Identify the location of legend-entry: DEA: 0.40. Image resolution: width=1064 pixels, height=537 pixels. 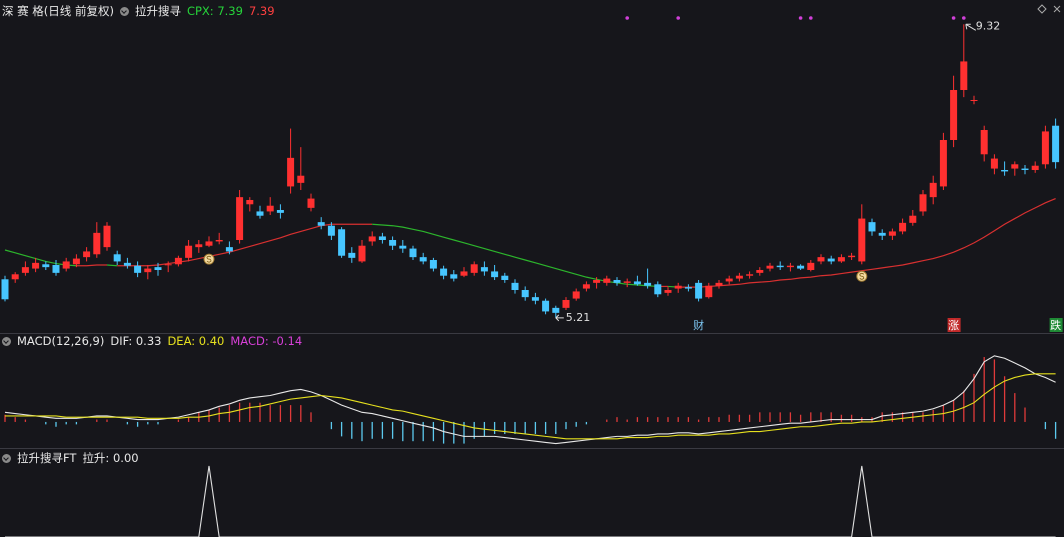
(196, 341).